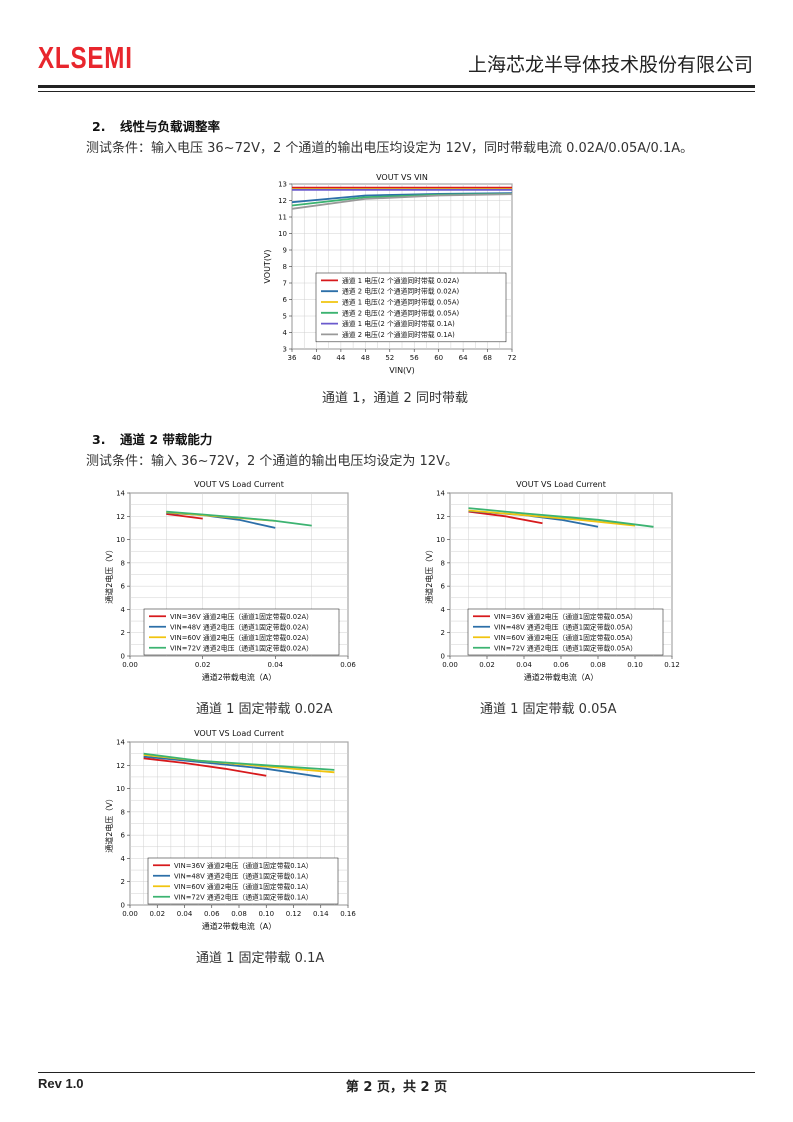 The width and height of the screenshot is (793, 1122). What do you see at coordinates (294, 914) in the screenshot?
I see `x-tick-label: 0.12` at bounding box center [294, 914].